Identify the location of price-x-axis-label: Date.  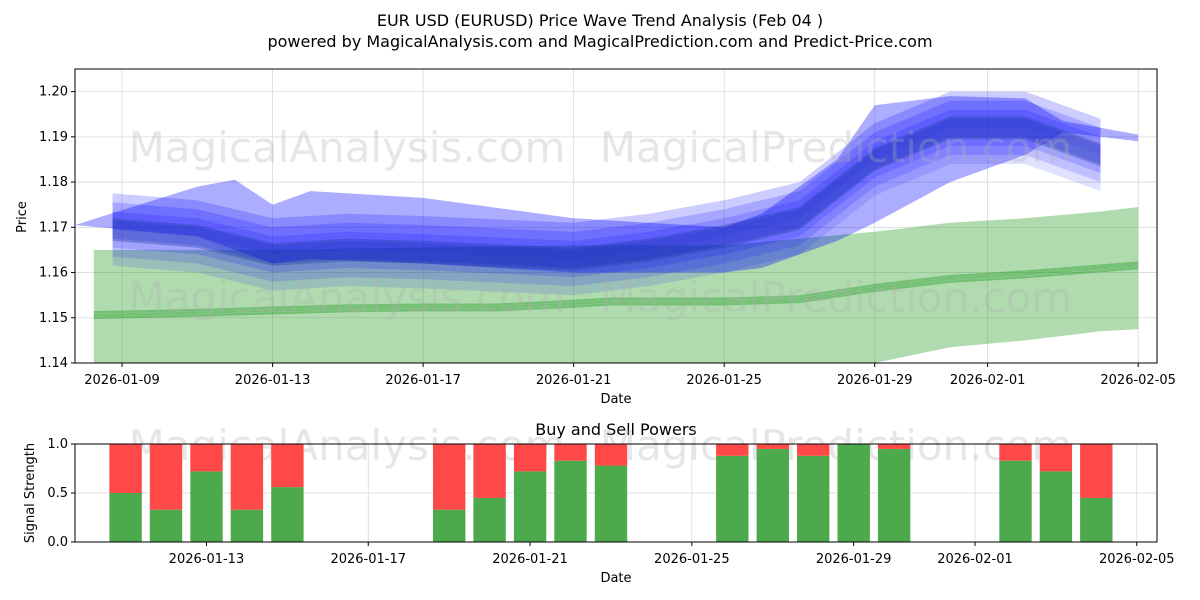
(615, 399).